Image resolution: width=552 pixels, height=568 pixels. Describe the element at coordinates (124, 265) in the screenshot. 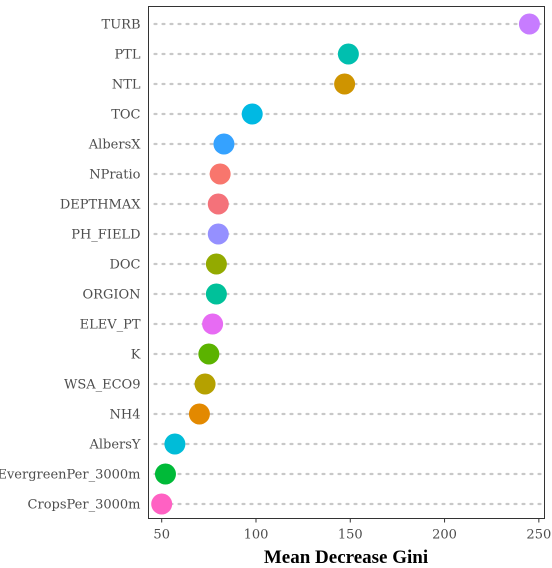

I see `y-label-doc: DOC` at that location.